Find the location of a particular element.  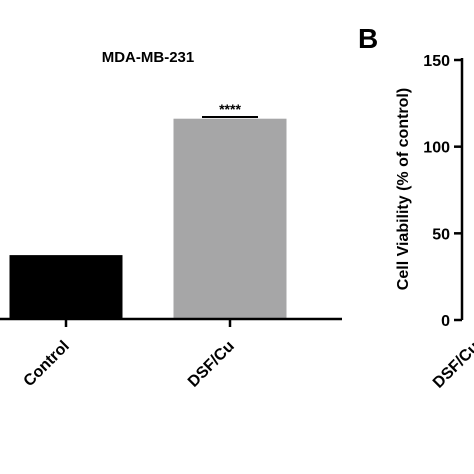

chart-title: MDA-MB-231 is located at coordinates (148, 57).